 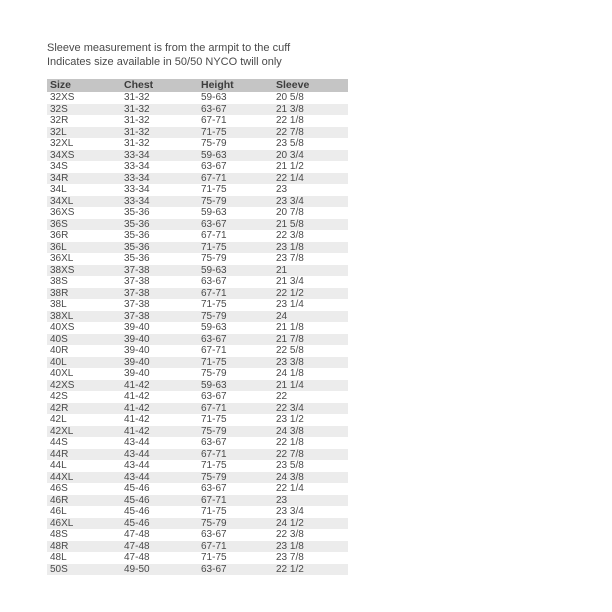 I want to click on sleeve-cell: 23, so click(x=282, y=189).